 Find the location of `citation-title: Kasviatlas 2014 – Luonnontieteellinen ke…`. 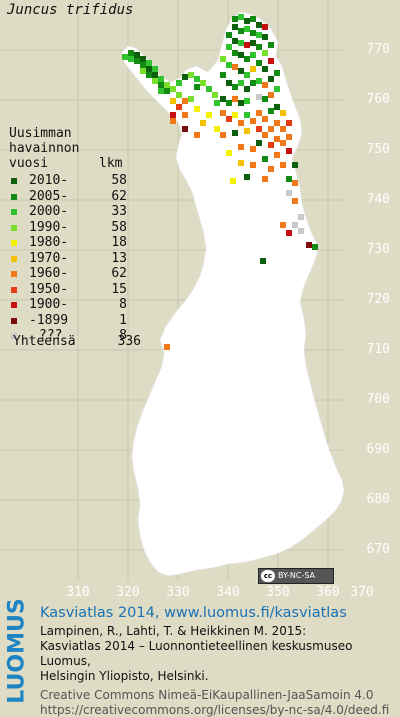

citation-title: Kasviatlas 2014 – Luonnontieteellinen ke… is located at coordinates (220, 654).